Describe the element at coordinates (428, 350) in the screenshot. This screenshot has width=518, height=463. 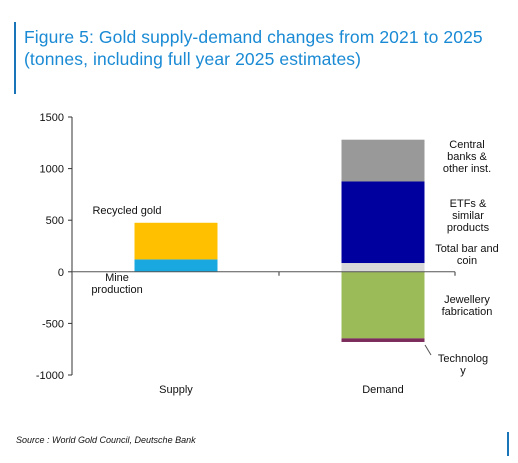
I see `technology-leader-line` at that location.